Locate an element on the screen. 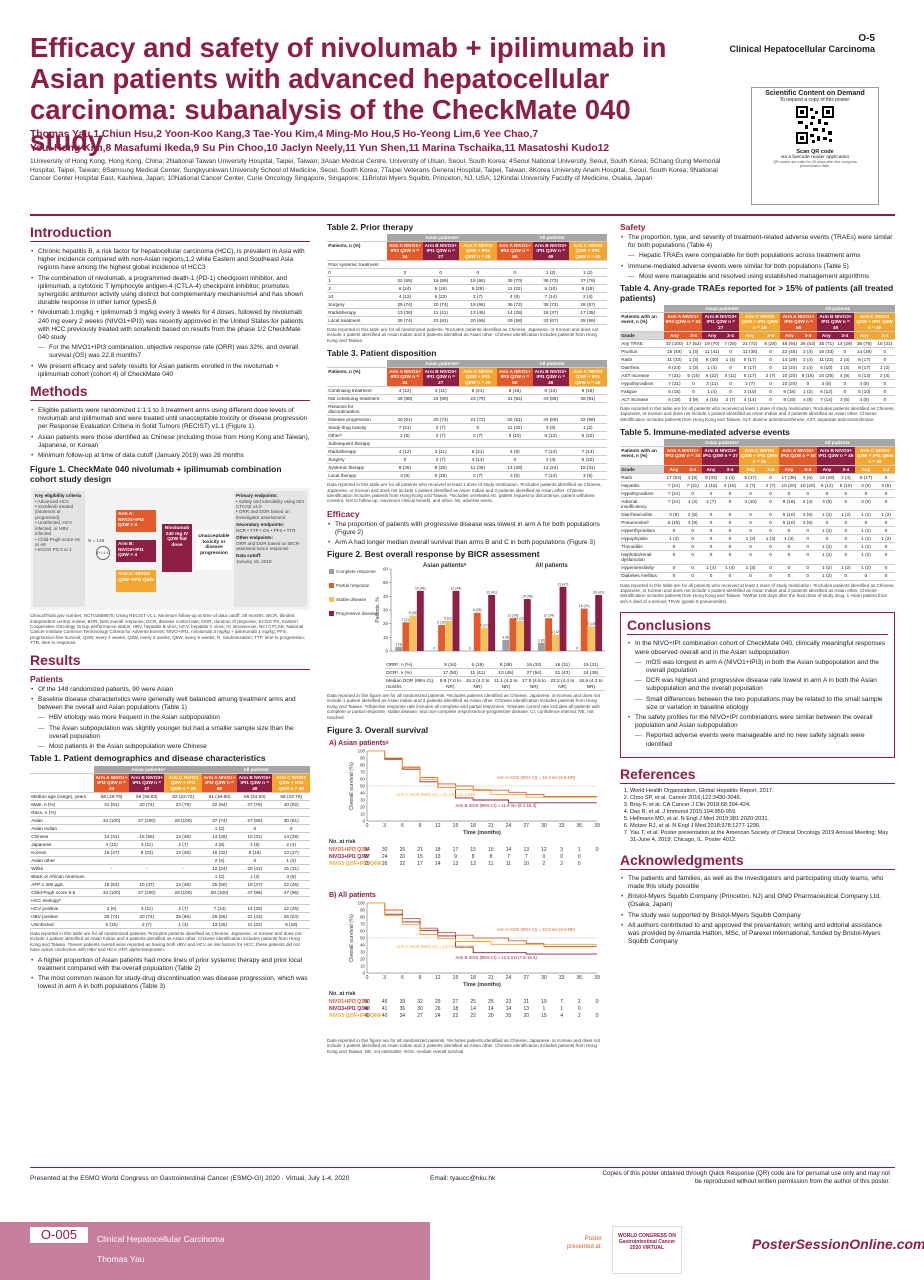 The image size is (924, 1280). at-risk-count: 26 is located at coordinates (403, 850).